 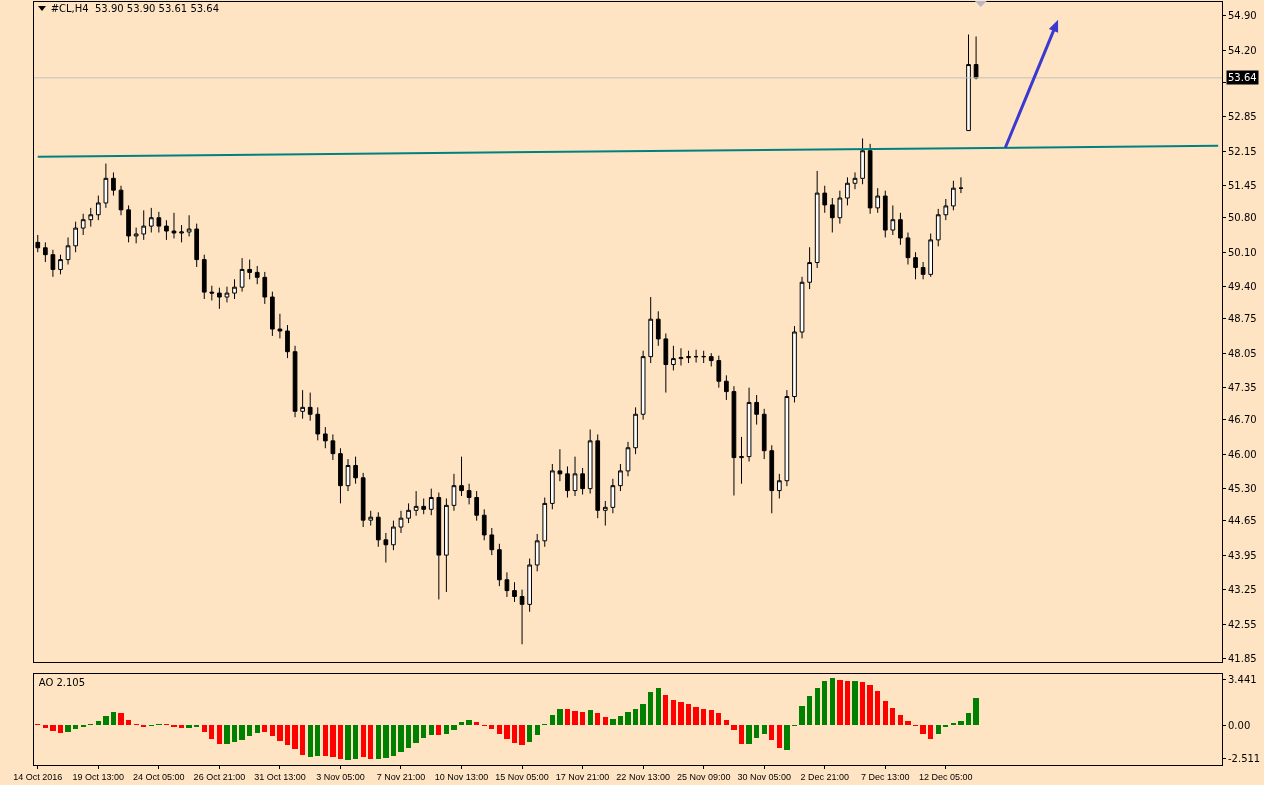 I want to click on chart-title: AO 2.105, so click(x=62, y=683).